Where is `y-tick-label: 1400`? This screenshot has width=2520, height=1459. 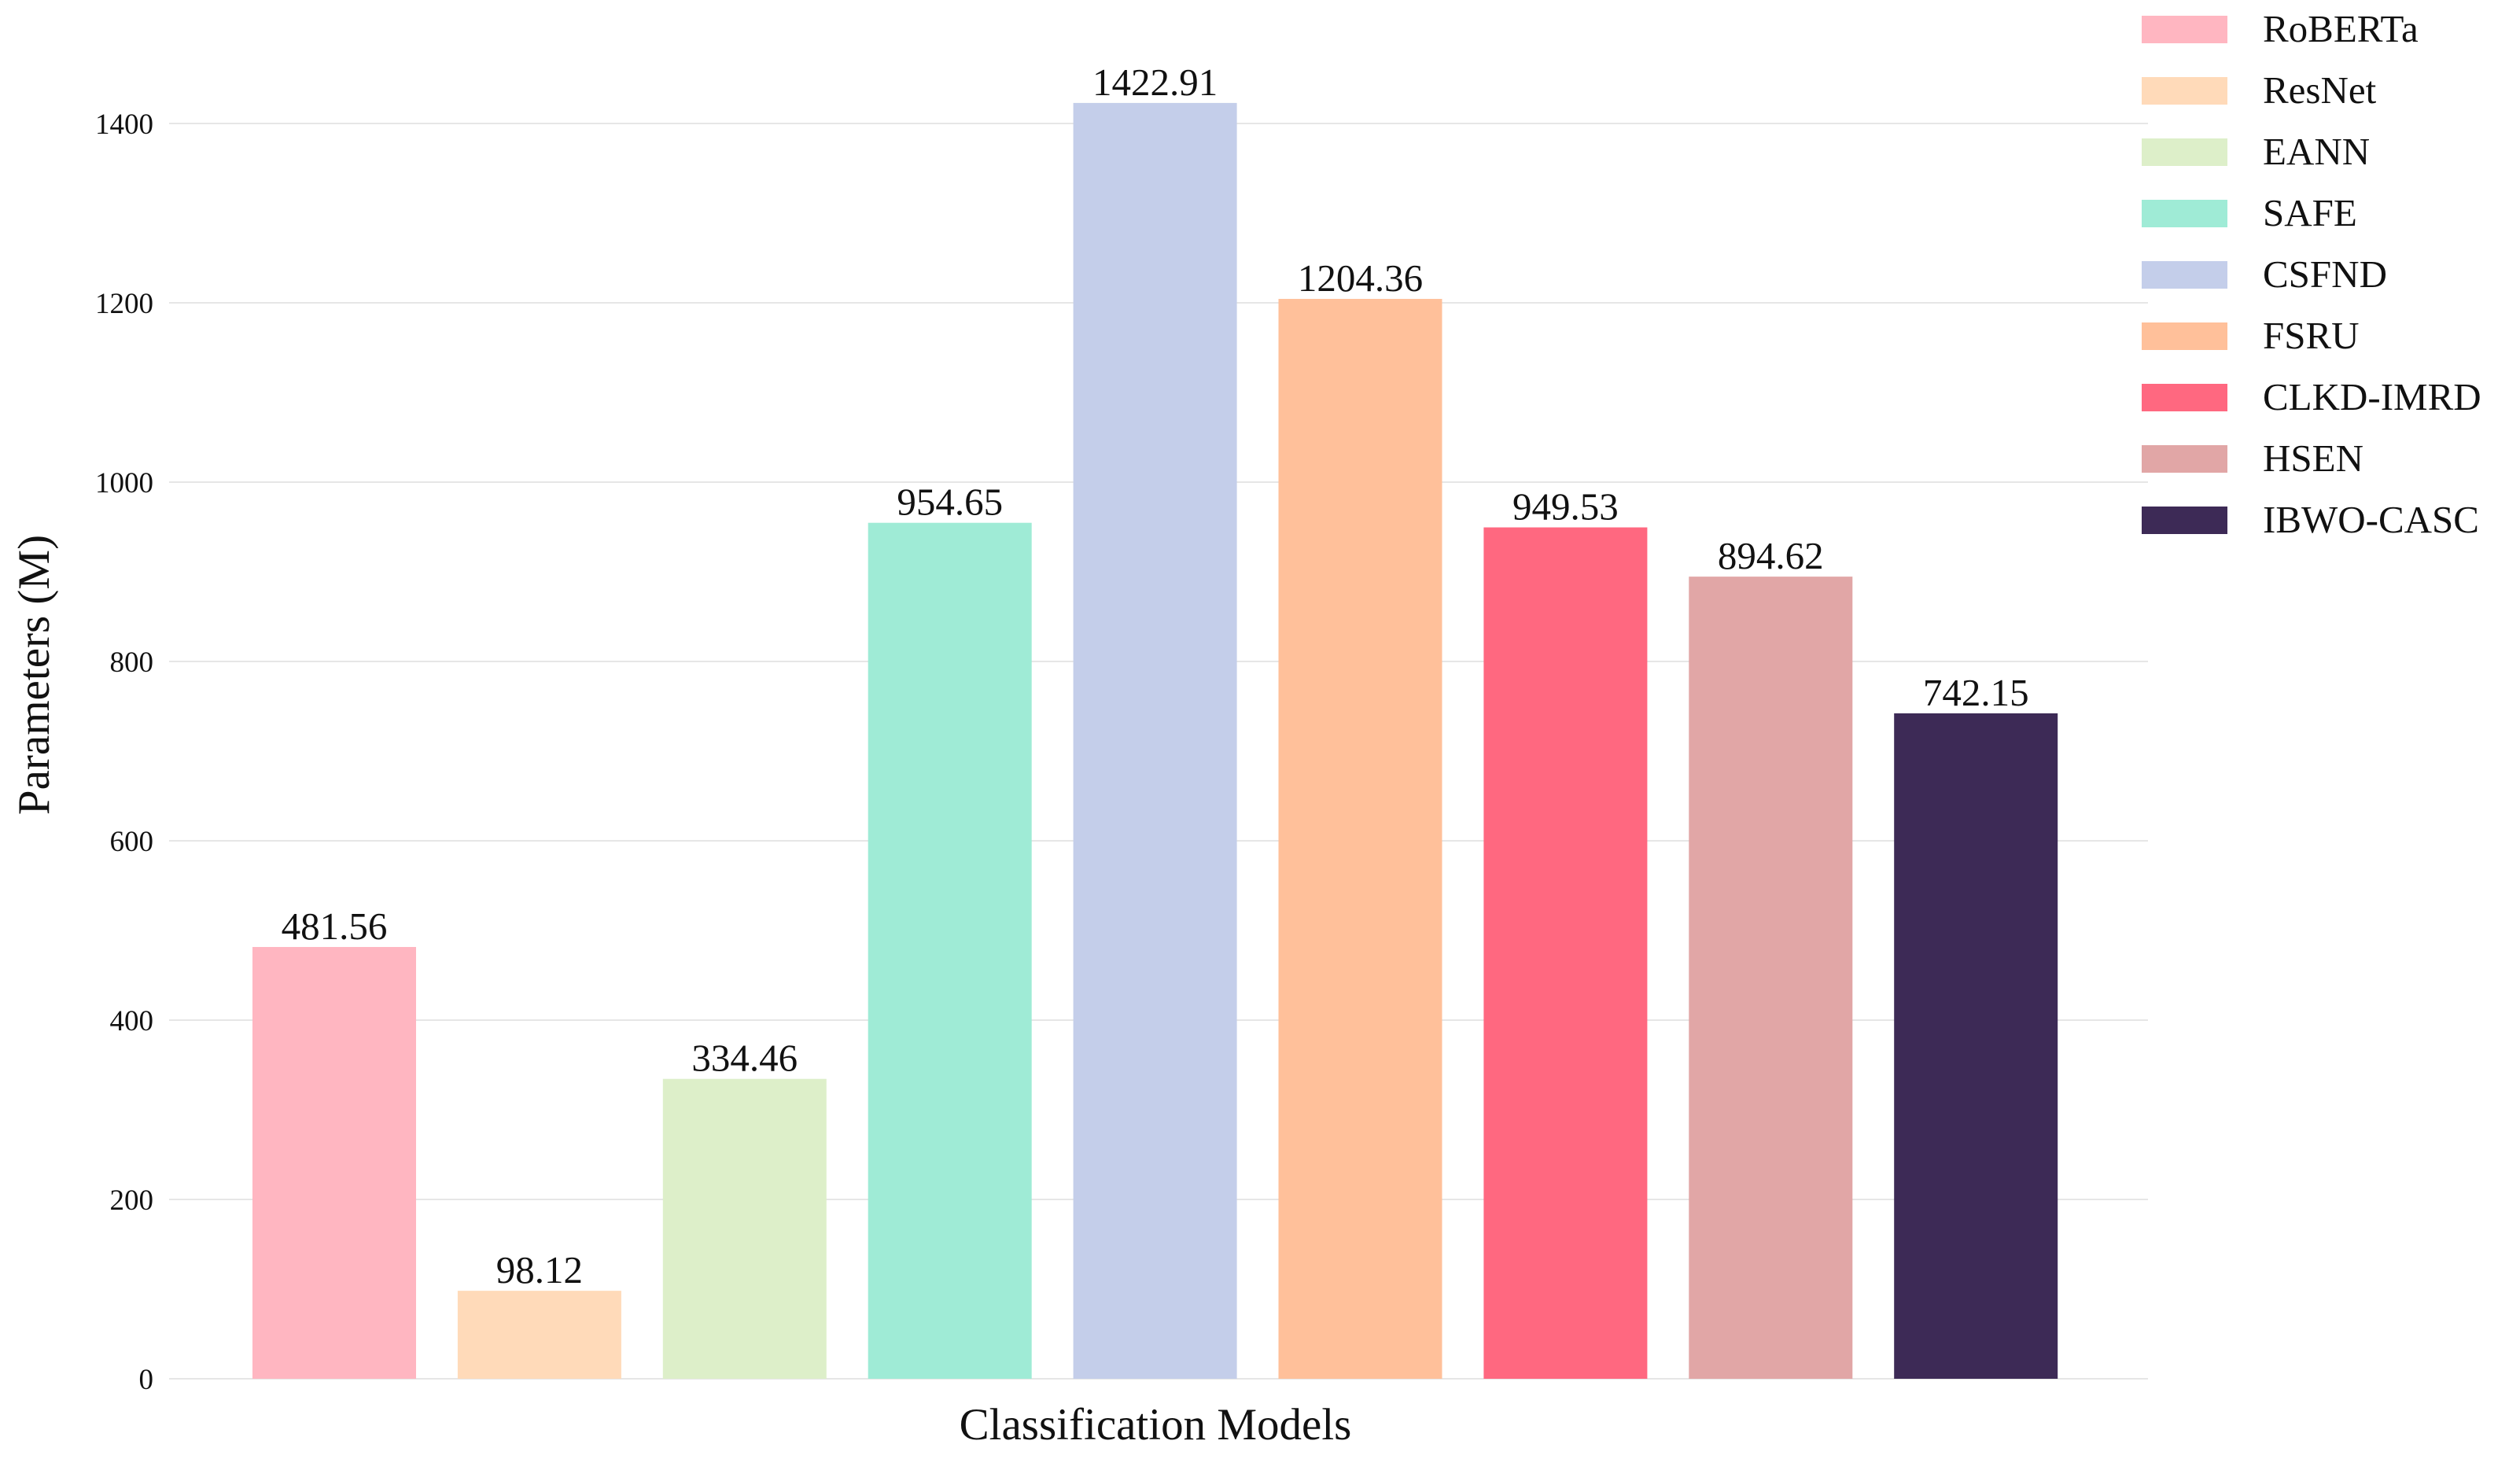 y-tick-label: 1400 is located at coordinates (124, 125).